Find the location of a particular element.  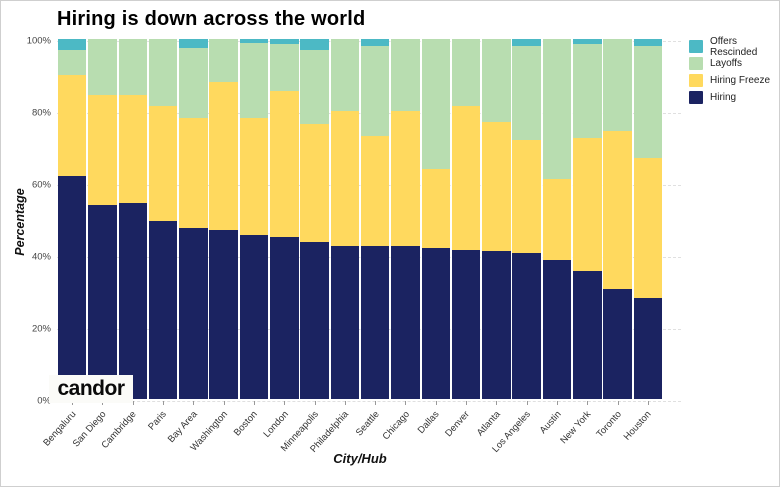

bar-segment-london-layoffs is located at coordinates (284, 68).